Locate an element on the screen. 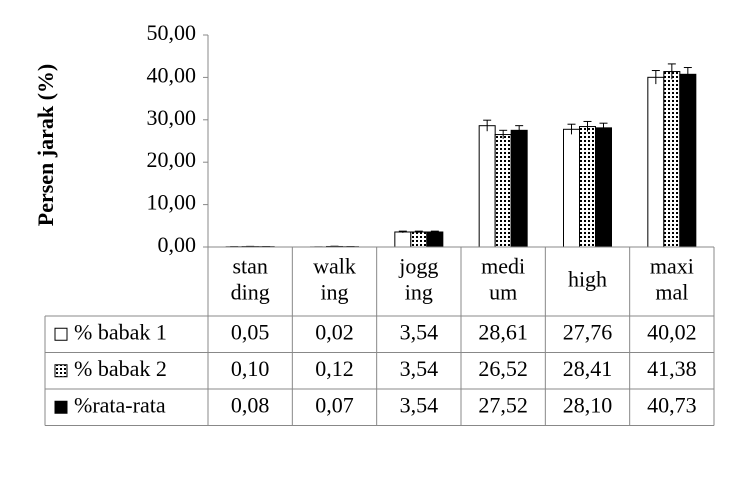 This screenshot has width=744, height=480. table-value: 27,76 is located at coordinates (588, 331).